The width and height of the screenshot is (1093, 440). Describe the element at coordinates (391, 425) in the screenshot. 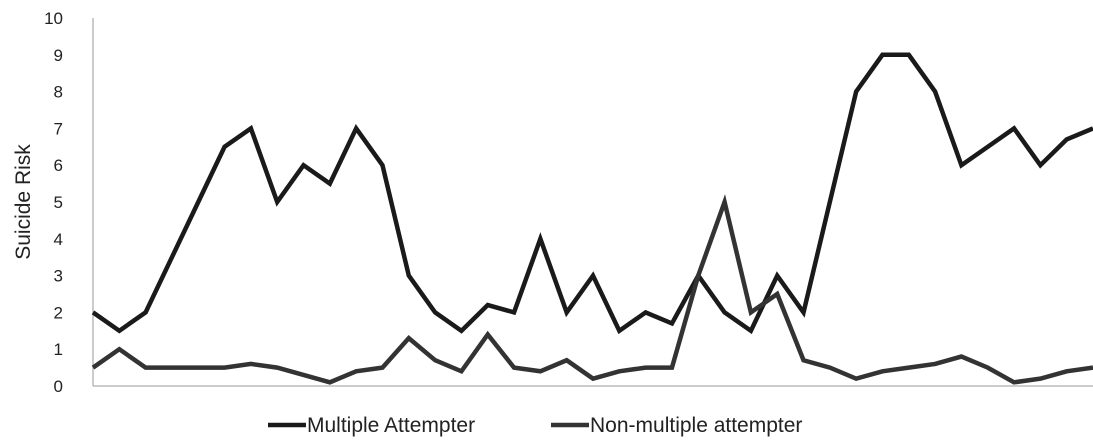

I see `legend-label-multiple-attempter: Multiple Attempter` at that location.